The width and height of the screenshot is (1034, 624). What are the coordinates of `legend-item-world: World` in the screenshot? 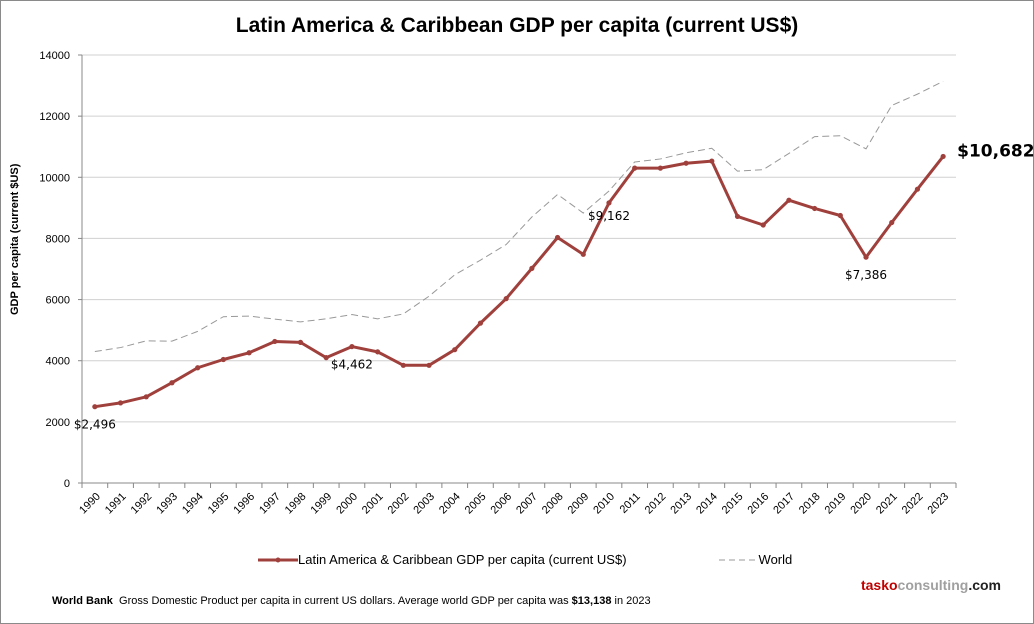 It's located at (755, 559).